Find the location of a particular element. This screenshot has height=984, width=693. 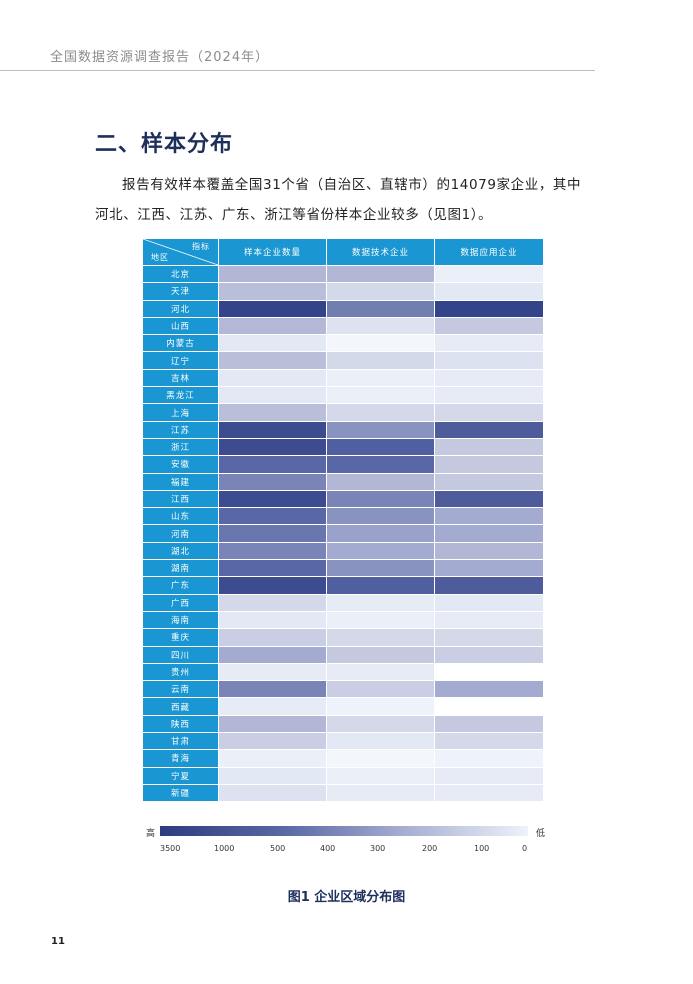

color-legend: 高 低 3500 1000 500 400 300 200 100 0 is located at coordinates (347, 842).